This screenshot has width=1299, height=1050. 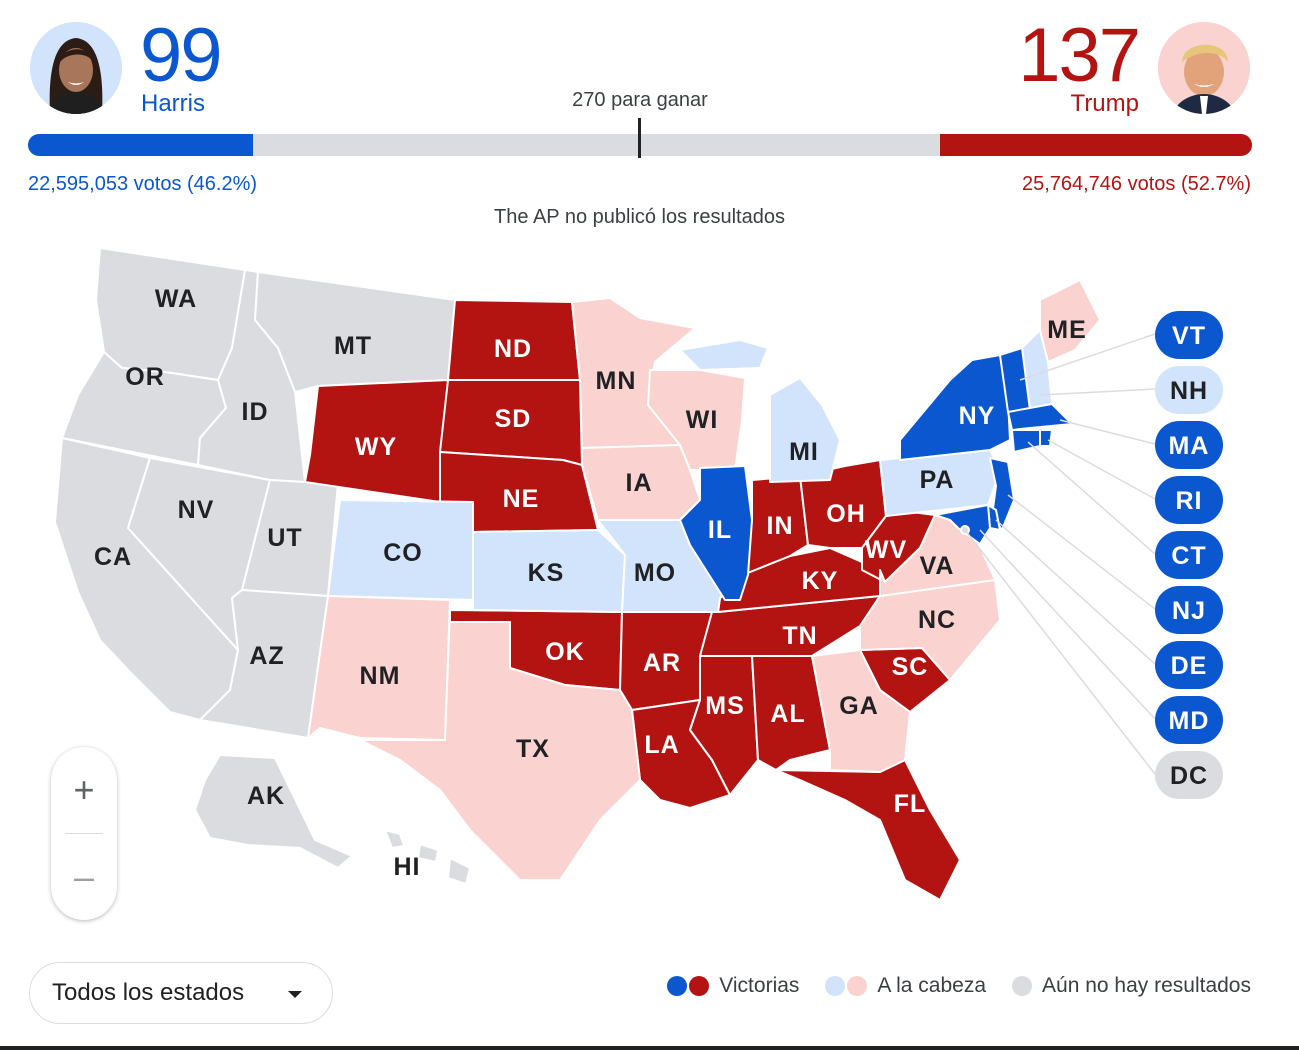 I want to click on pill-RI: RI, so click(x=1189, y=500).